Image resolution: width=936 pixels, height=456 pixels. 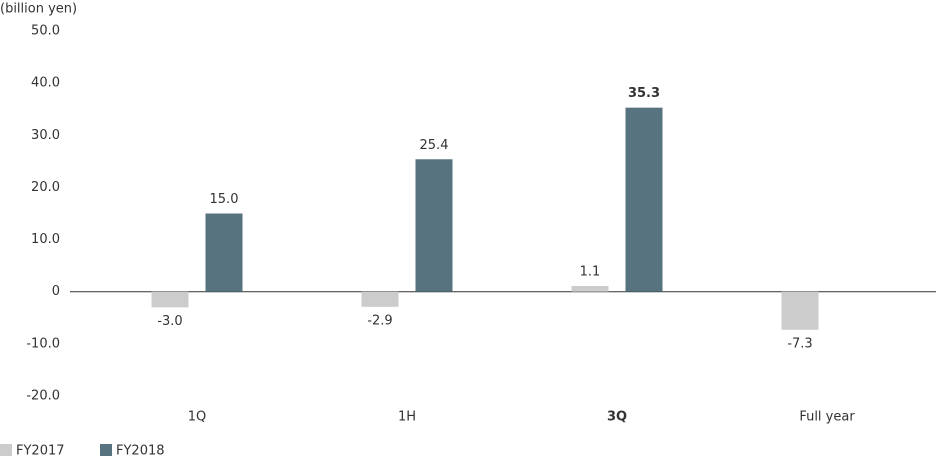 What do you see at coordinates (407, 417) in the screenshot?
I see `x-tick-label: 1H` at bounding box center [407, 417].